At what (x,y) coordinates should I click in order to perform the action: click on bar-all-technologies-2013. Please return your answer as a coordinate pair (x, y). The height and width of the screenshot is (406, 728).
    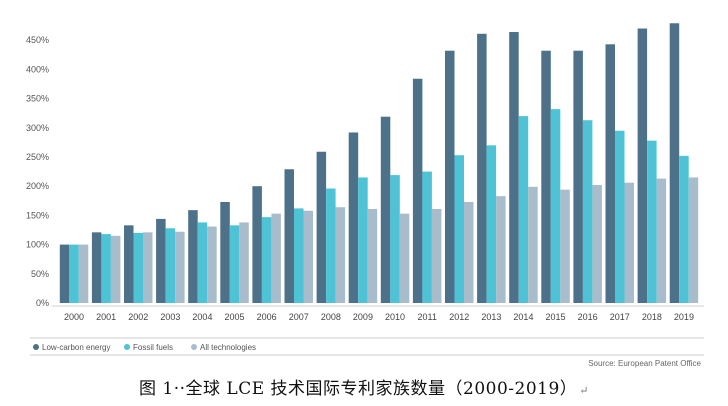
    Looking at the image, I should click on (501, 249).